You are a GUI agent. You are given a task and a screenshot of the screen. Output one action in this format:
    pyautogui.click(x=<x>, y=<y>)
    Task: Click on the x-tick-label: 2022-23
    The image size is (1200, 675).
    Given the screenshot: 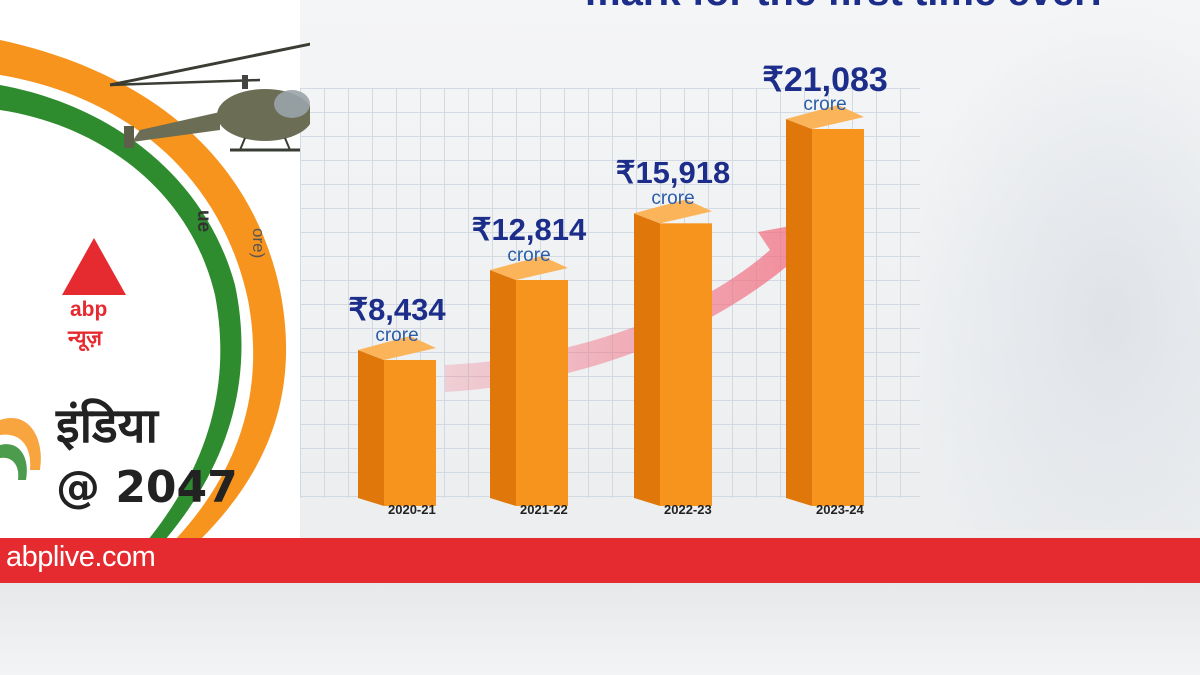 What is the action you would take?
    pyautogui.click(x=688, y=509)
    